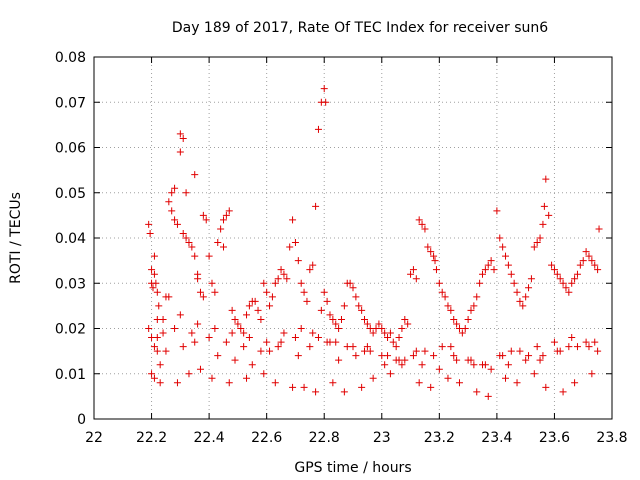 The height and width of the screenshot is (480, 640). Describe the element at coordinates (554, 438) in the screenshot. I see `x-tick-label: 23.6` at that location.